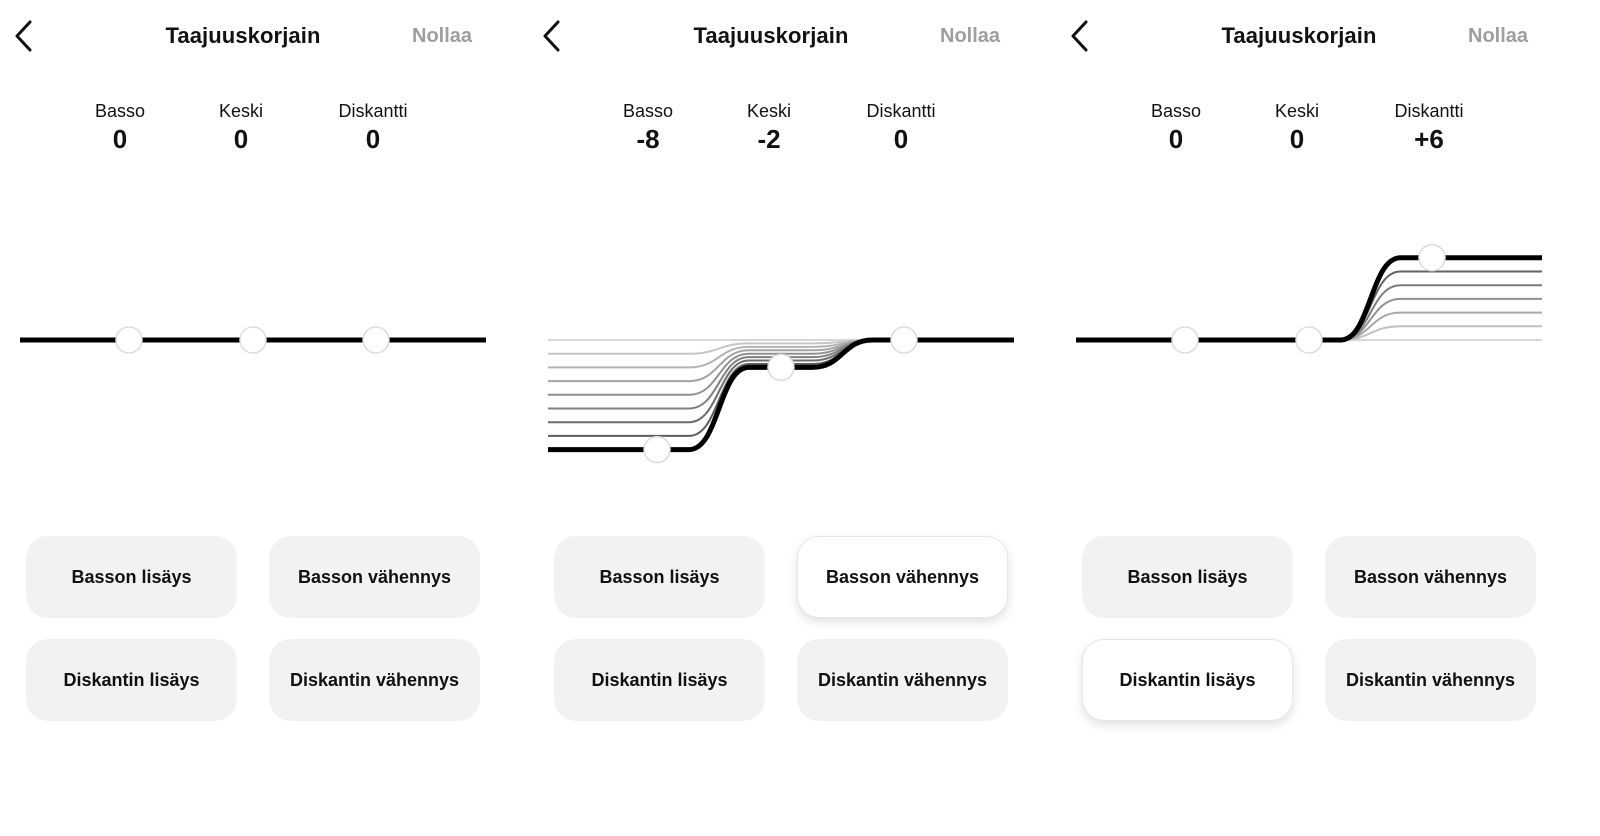  What do you see at coordinates (1429, 139) in the screenshot?
I see `treble-value: +6` at bounding box center [1429, 139].